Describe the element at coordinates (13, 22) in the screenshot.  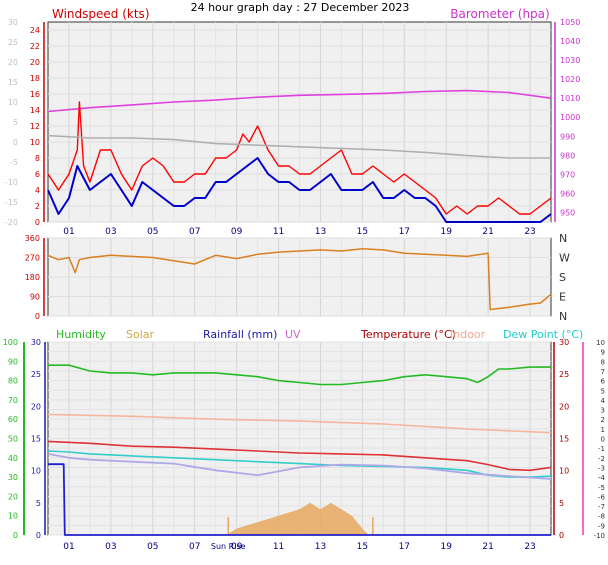
I see `faint-tick-label: 30` at that location.